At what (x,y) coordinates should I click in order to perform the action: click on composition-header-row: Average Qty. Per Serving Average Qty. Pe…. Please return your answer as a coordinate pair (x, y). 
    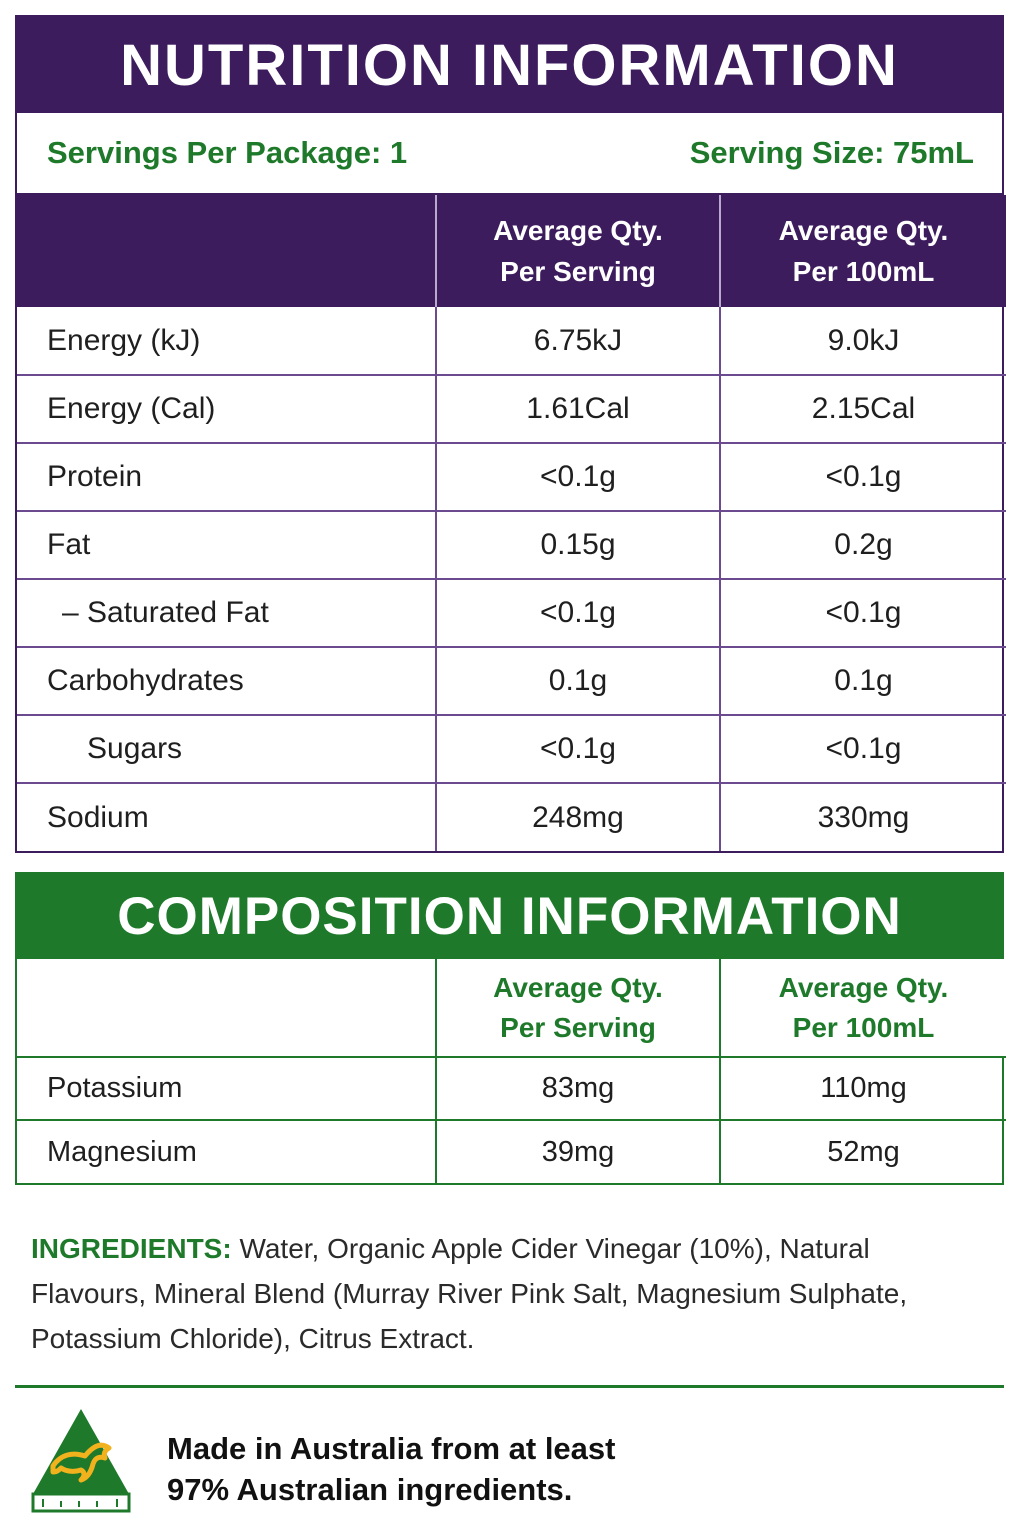
    Looking at the image, I should click on (511, 1008).